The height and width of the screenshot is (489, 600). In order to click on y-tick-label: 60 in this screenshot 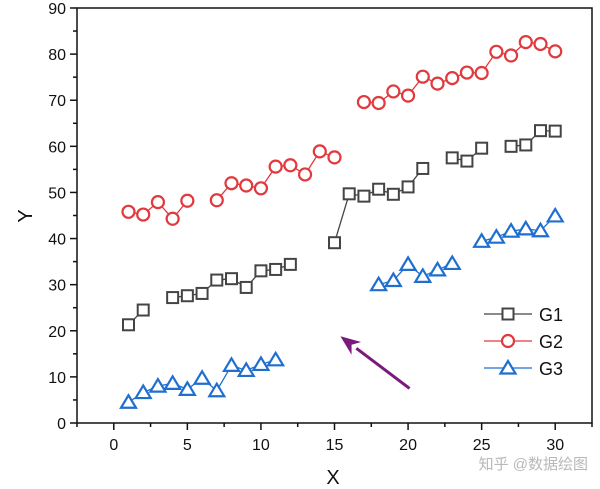, I will do `click(57, 147)`.